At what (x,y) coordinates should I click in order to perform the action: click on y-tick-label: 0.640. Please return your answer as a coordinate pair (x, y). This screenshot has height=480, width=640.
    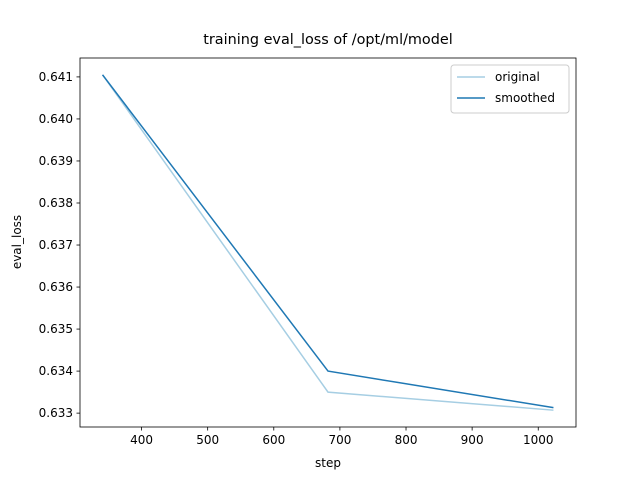
    Looking at the image, I should click on (56, 119).